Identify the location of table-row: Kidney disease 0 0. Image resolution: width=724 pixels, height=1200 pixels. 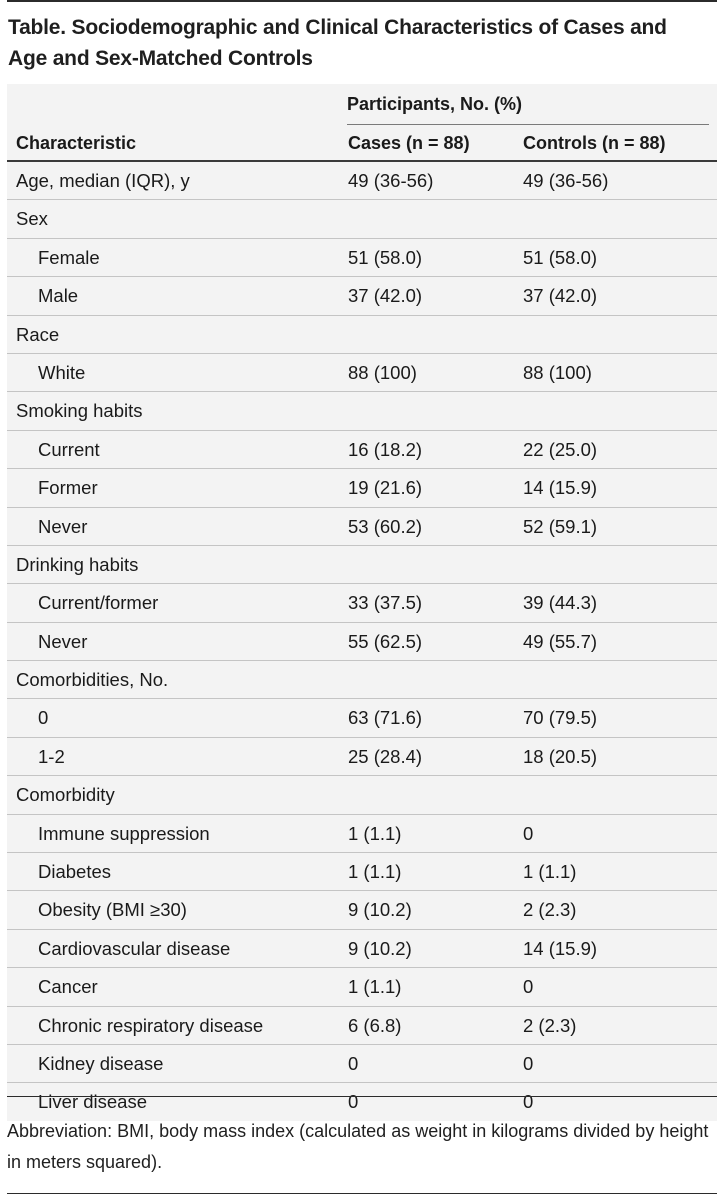
(362, 1064).